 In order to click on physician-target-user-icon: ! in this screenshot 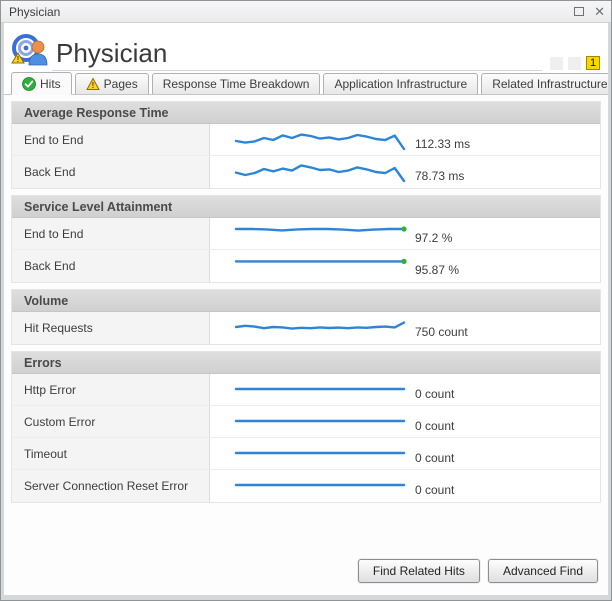, I will do `click(31, 51)`.